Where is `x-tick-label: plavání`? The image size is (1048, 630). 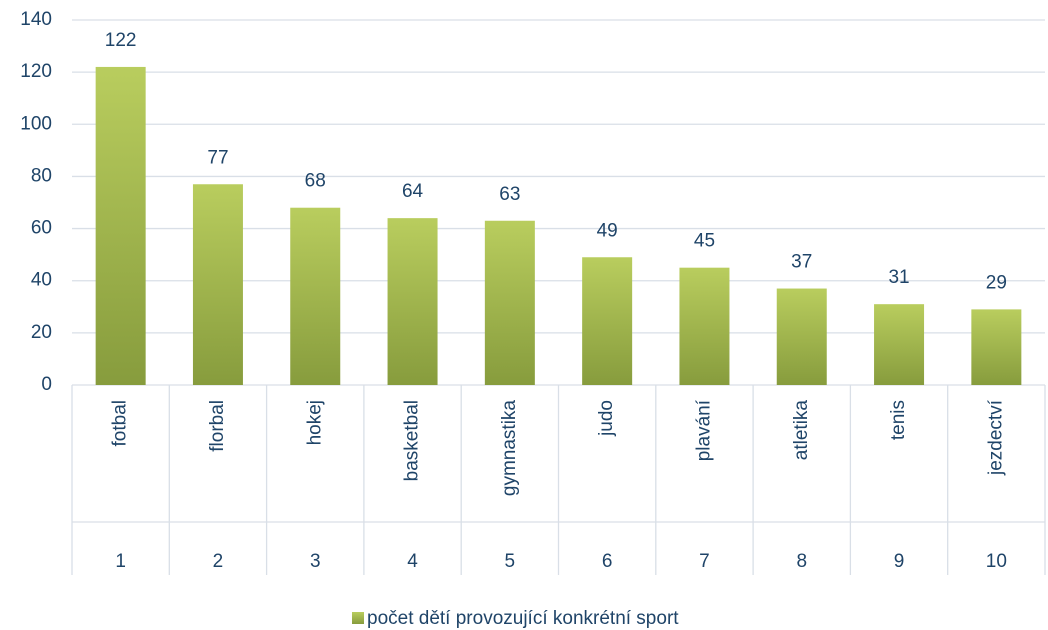
x-tick-label: plavání is located at coordinates (703, 430).